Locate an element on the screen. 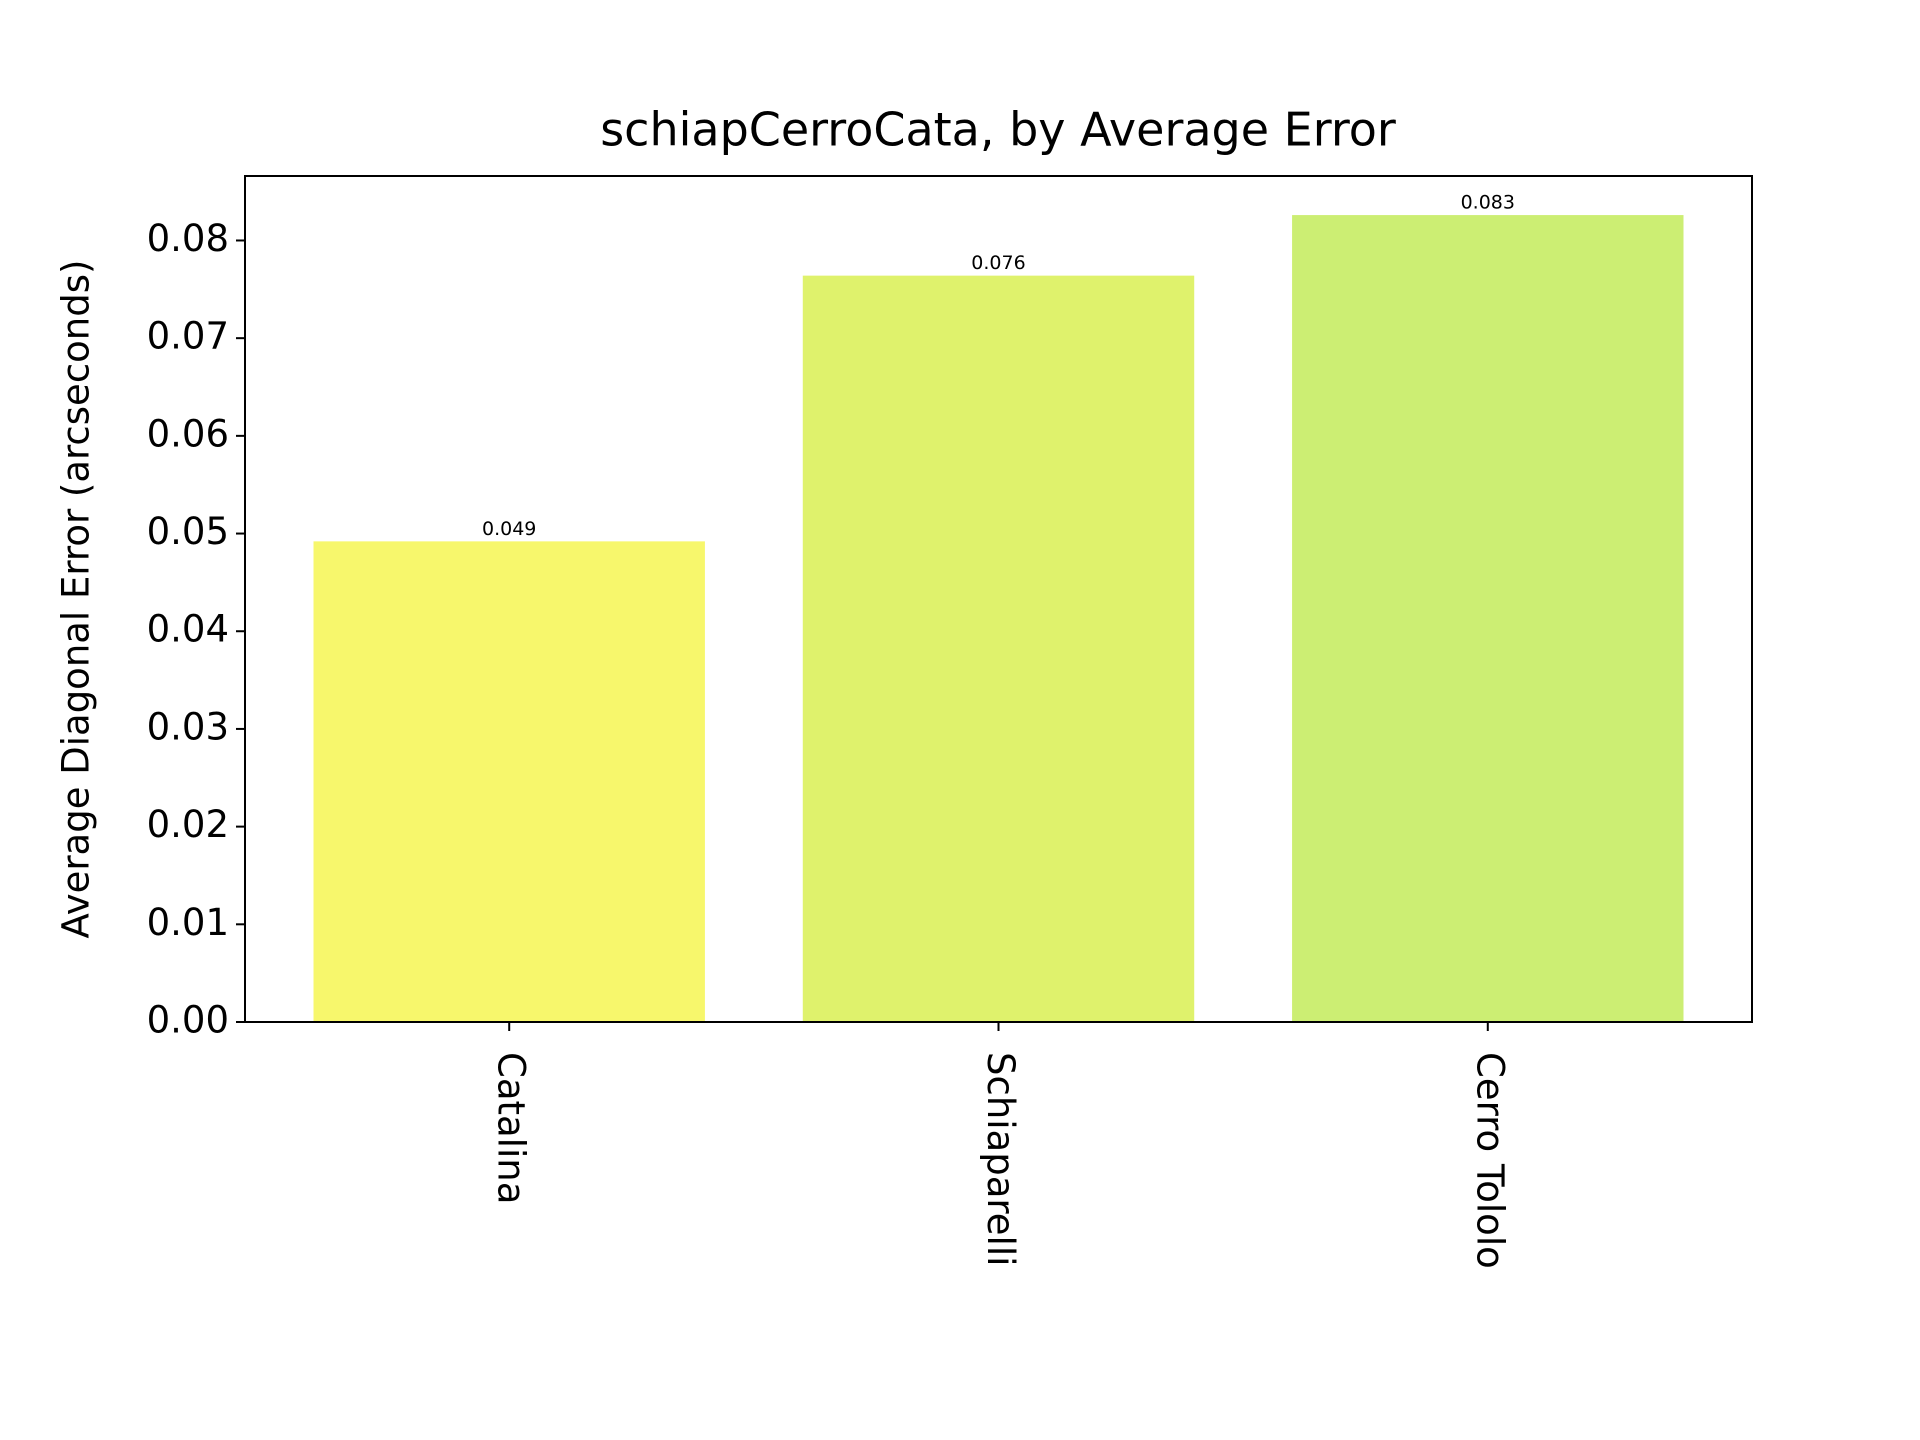 The image size is (1920, 1440). value-label: 0.049 is located at coordinates (509, 529).